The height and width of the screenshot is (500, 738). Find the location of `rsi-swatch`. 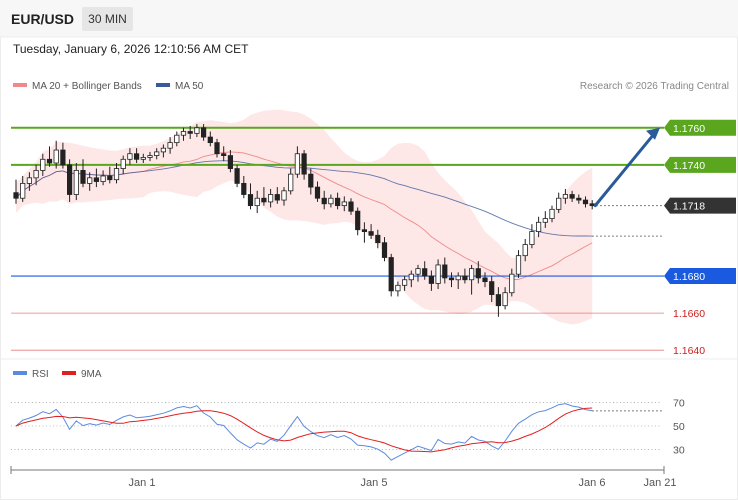

rsi-swatch is located at coordinates (20, 373).